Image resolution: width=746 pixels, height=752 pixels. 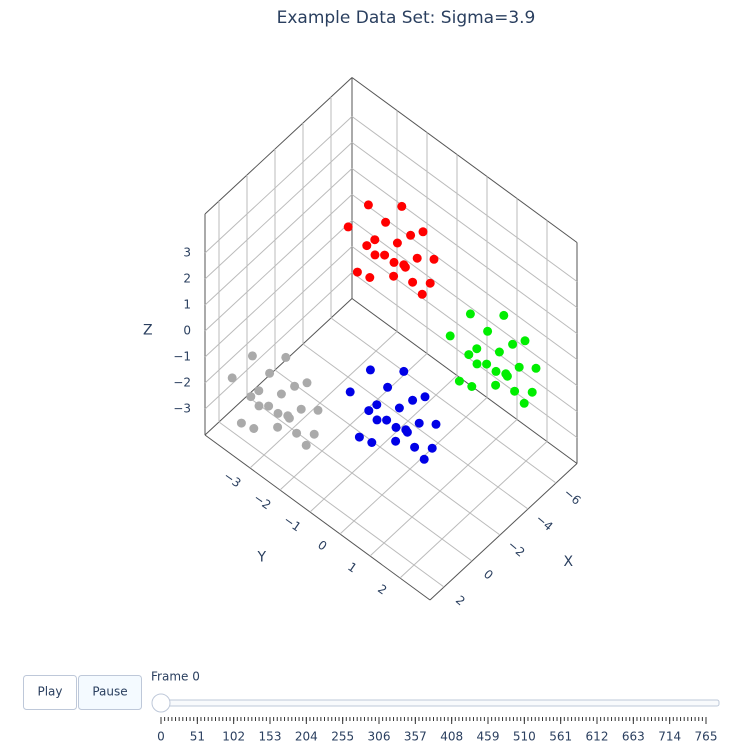 I want to click on pause-button, so click(x=110, y=692).